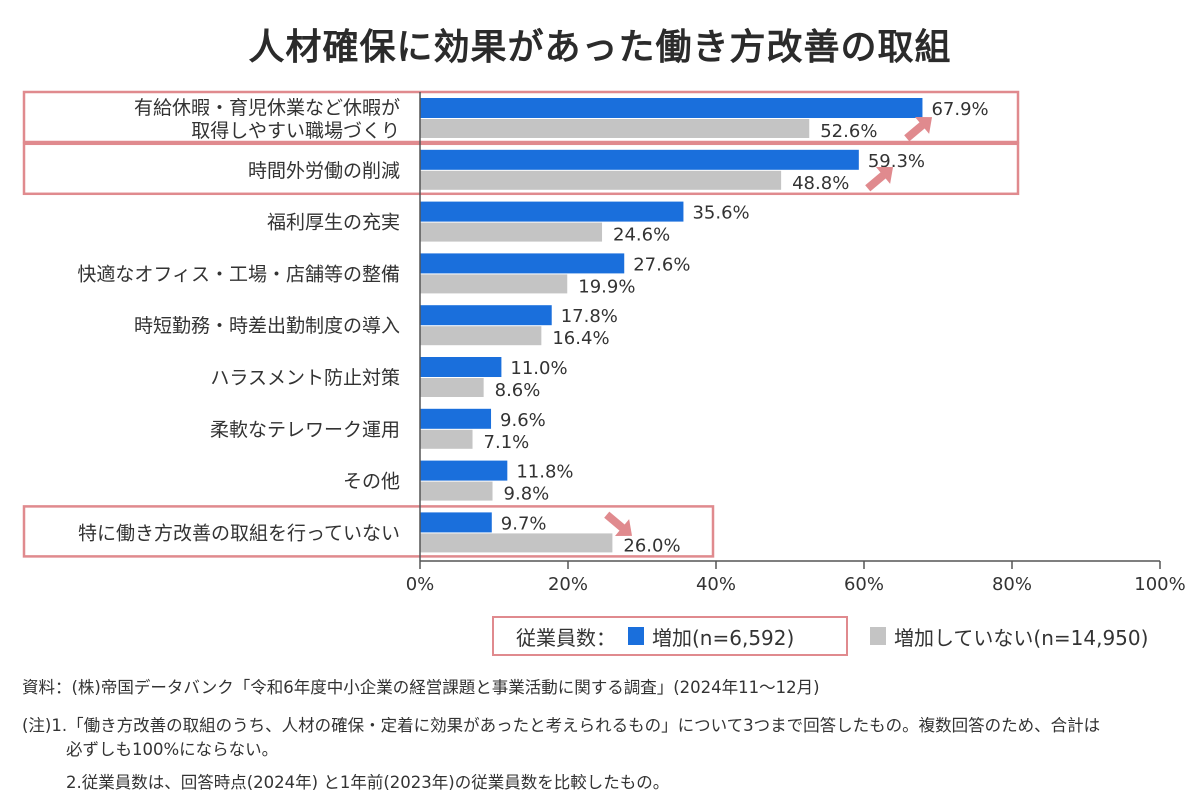 The width and height of the screenshot is (1200, 812). I want to click on legend-label-not-increased: 増加していない(n=14,950), so click(1021, 637).